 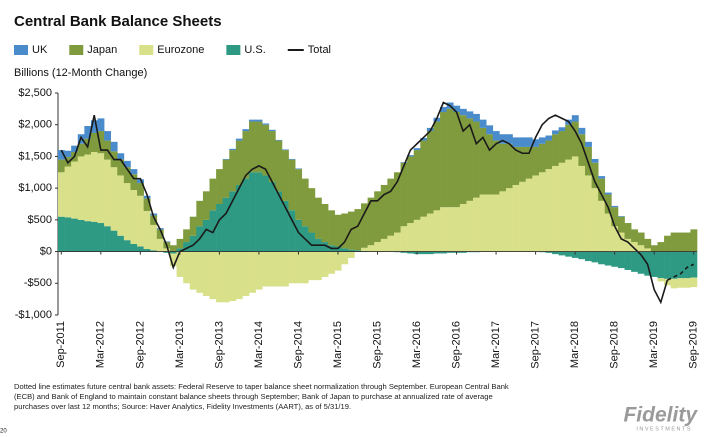 What do you see at coordinates (377, 345) in the screenshot?
I see `x-tick-label: Sep-2015` at bounding box center [377, 345].